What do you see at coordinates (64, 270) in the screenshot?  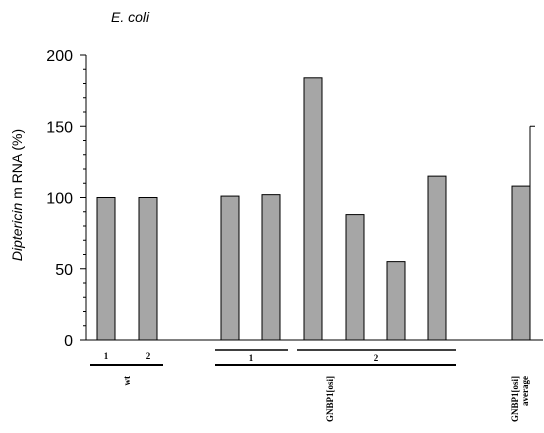 I see `y-tick-label: 50` at bounding box center [64, 270].